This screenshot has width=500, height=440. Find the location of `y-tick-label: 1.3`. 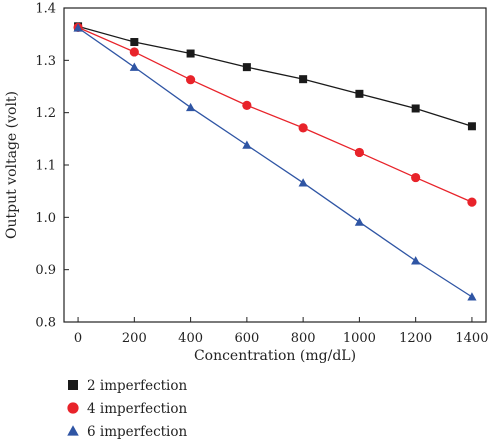

y-tick-label: 1.3 is located at coordinates (45, 61).